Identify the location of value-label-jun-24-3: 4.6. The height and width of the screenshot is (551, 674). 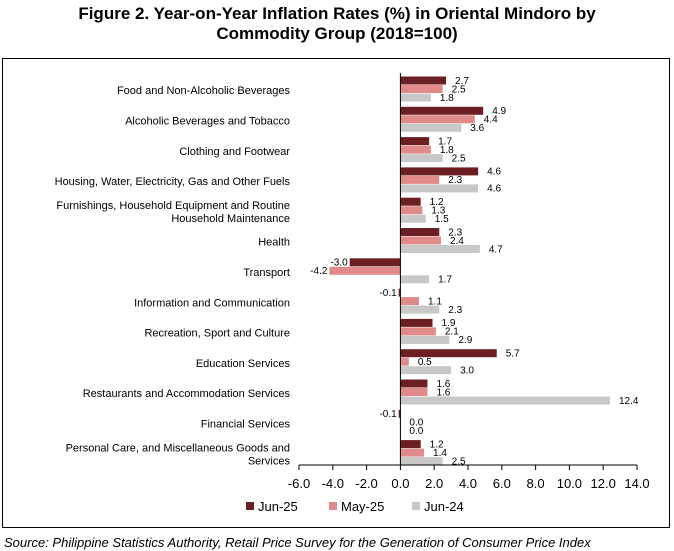
(494, 189).